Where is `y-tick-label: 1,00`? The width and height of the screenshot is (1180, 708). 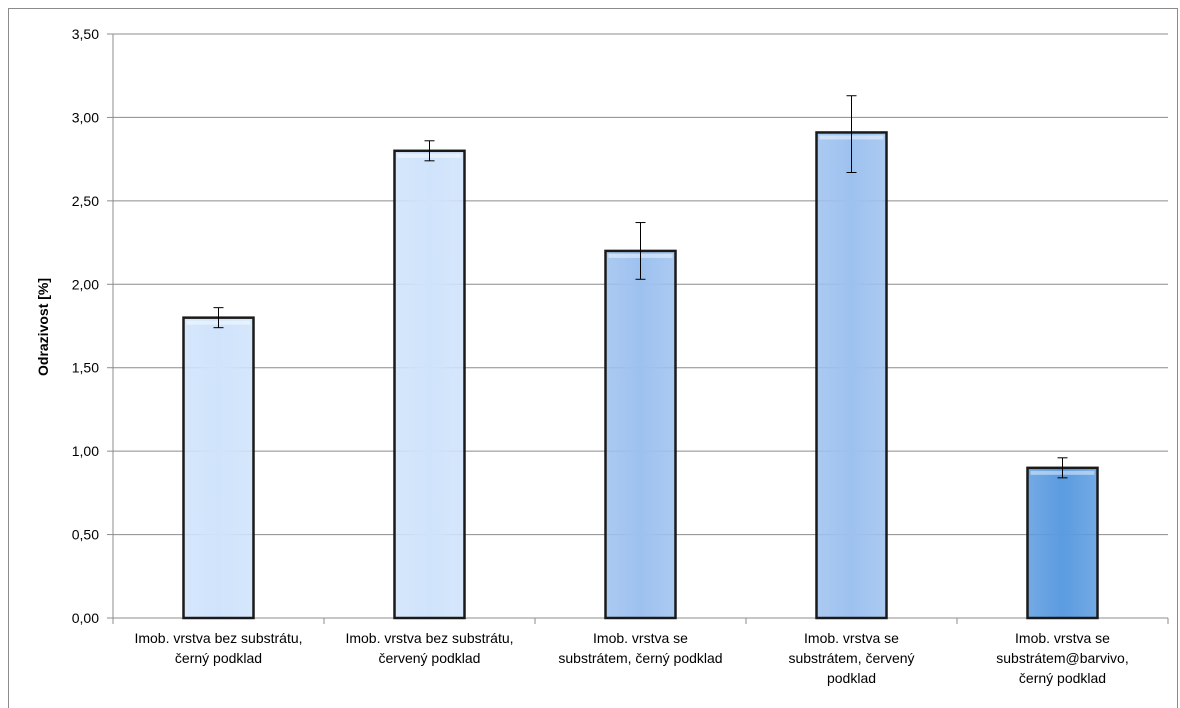
y-tick-label: 1,00 is located at coordinates (85, 451).